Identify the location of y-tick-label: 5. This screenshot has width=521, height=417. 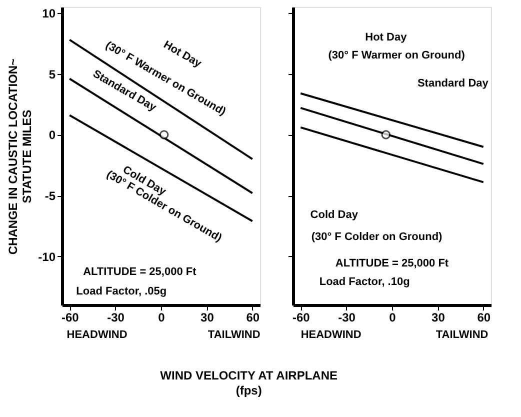
(52, 74).